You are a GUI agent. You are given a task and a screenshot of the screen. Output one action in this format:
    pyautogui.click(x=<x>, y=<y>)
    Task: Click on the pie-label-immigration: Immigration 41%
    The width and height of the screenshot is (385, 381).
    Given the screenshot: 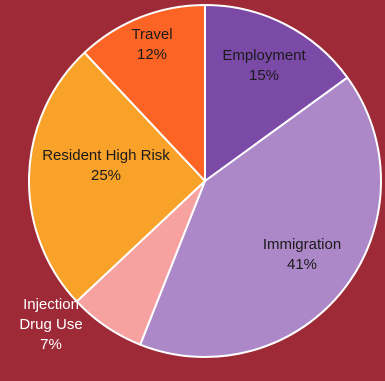 What is the action you would take?
    pyautogui.click(x=302, y=254)
    